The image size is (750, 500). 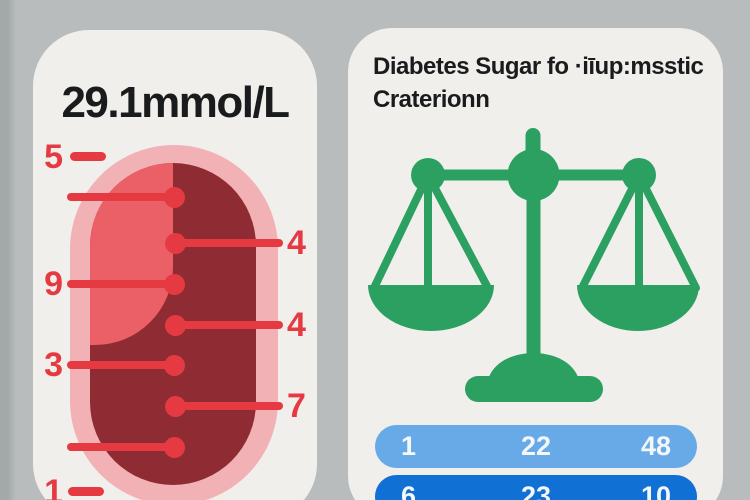 I want to click on table-cell: 23, so click(x=536, y=490).